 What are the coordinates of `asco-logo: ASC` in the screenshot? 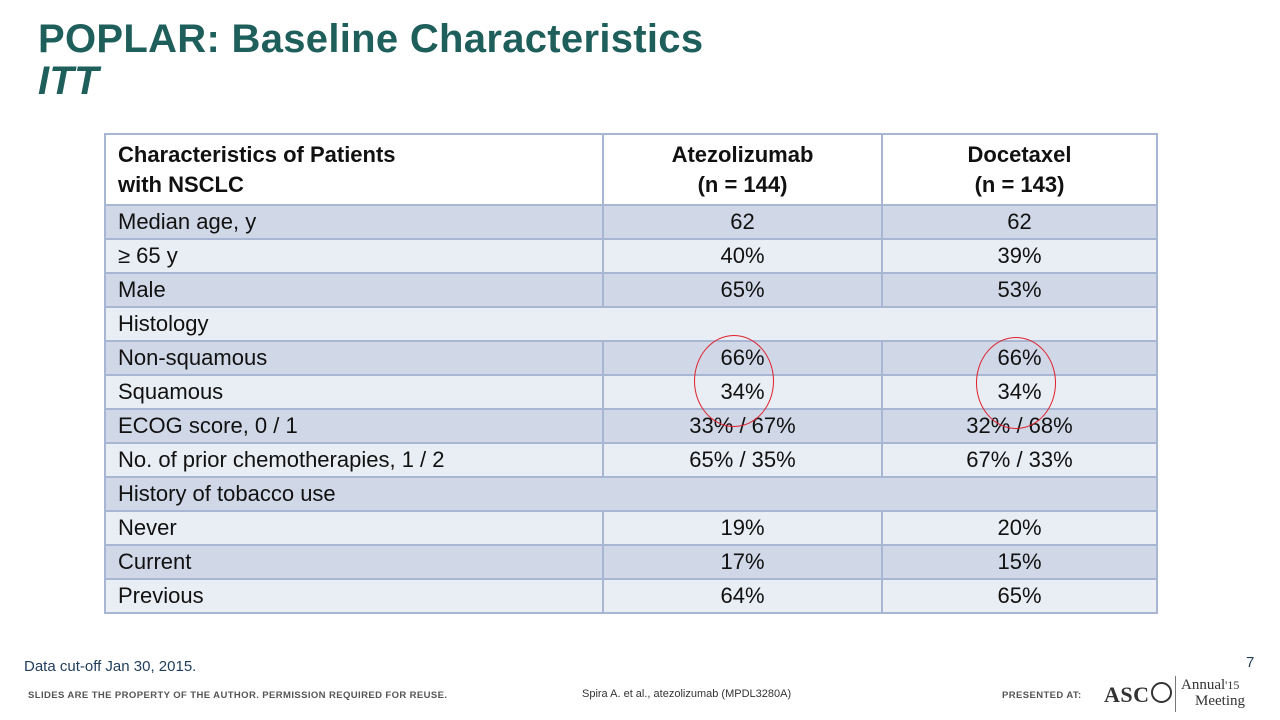 It's located at (1138, 695).